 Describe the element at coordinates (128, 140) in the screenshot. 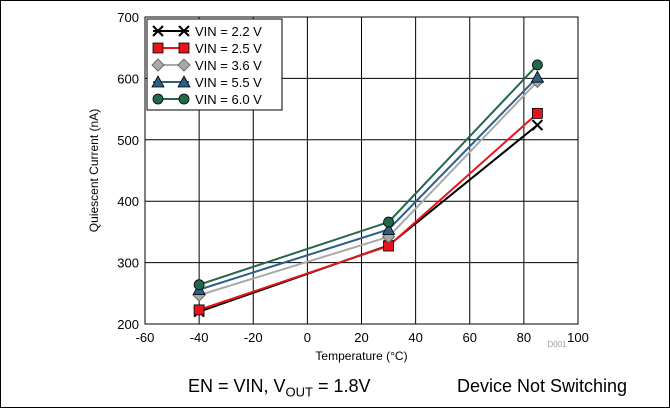

I see `y-tick-label: 500` at that location.